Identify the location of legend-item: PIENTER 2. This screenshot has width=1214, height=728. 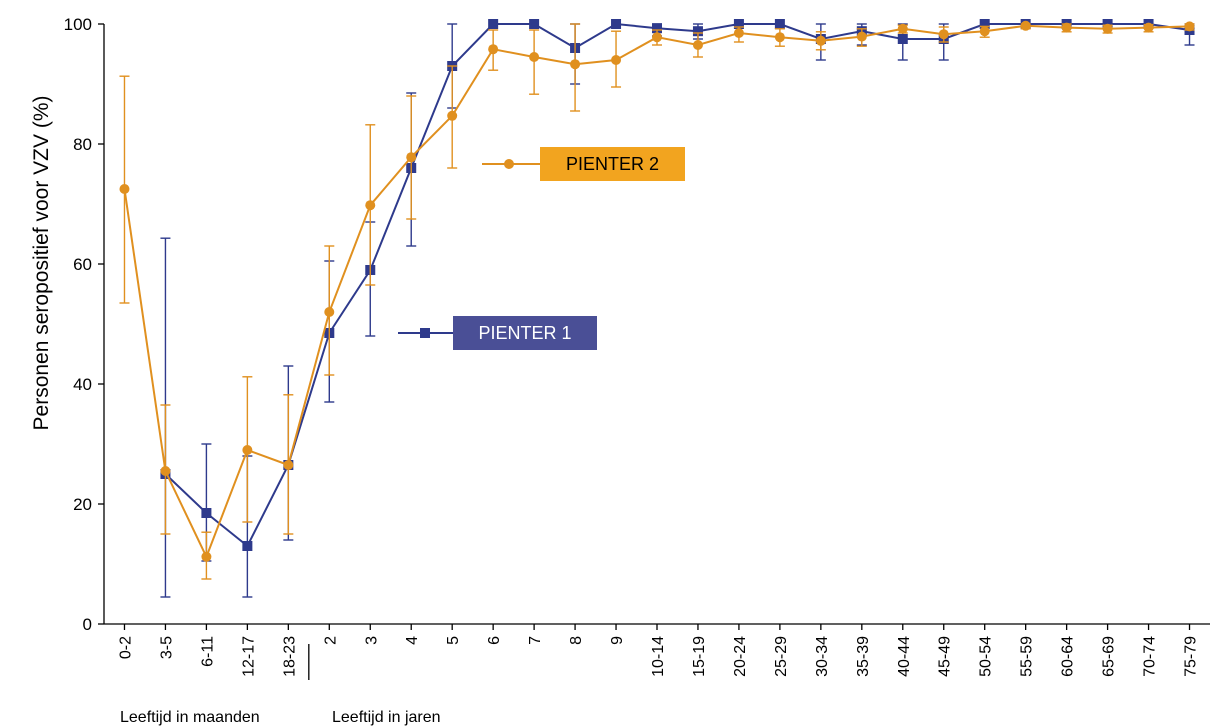
(583, 164).